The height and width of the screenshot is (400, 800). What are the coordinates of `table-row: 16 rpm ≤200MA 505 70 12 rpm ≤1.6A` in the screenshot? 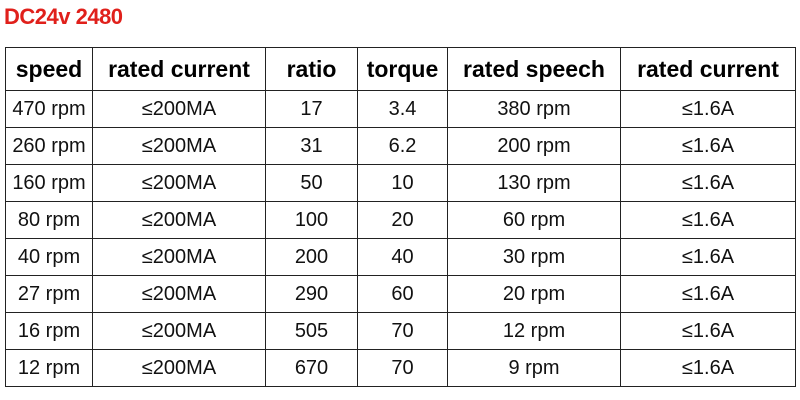 It's located at (400, 331).